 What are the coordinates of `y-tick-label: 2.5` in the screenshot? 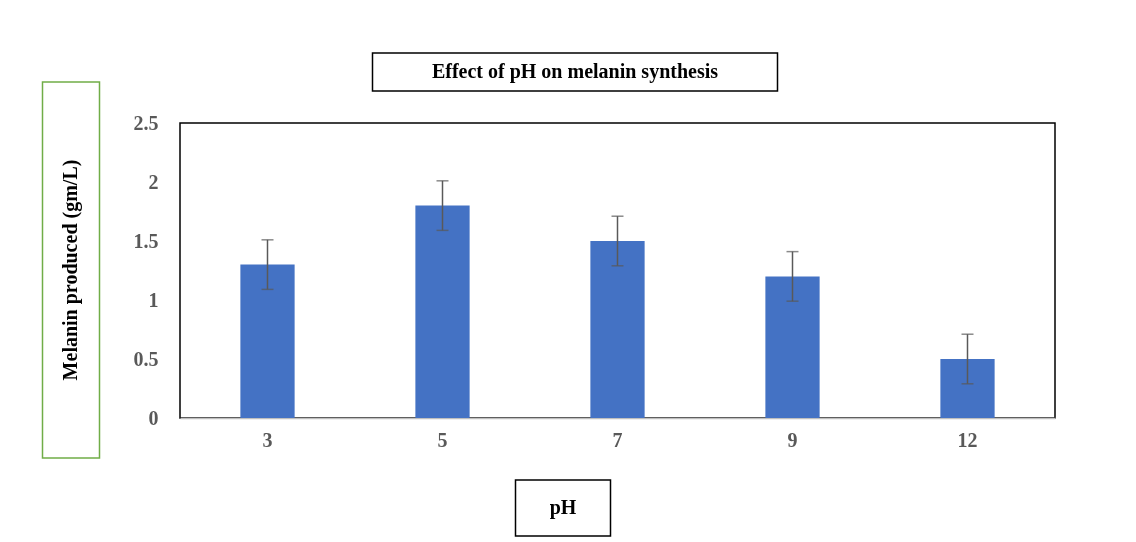 It's located at (146, 122).